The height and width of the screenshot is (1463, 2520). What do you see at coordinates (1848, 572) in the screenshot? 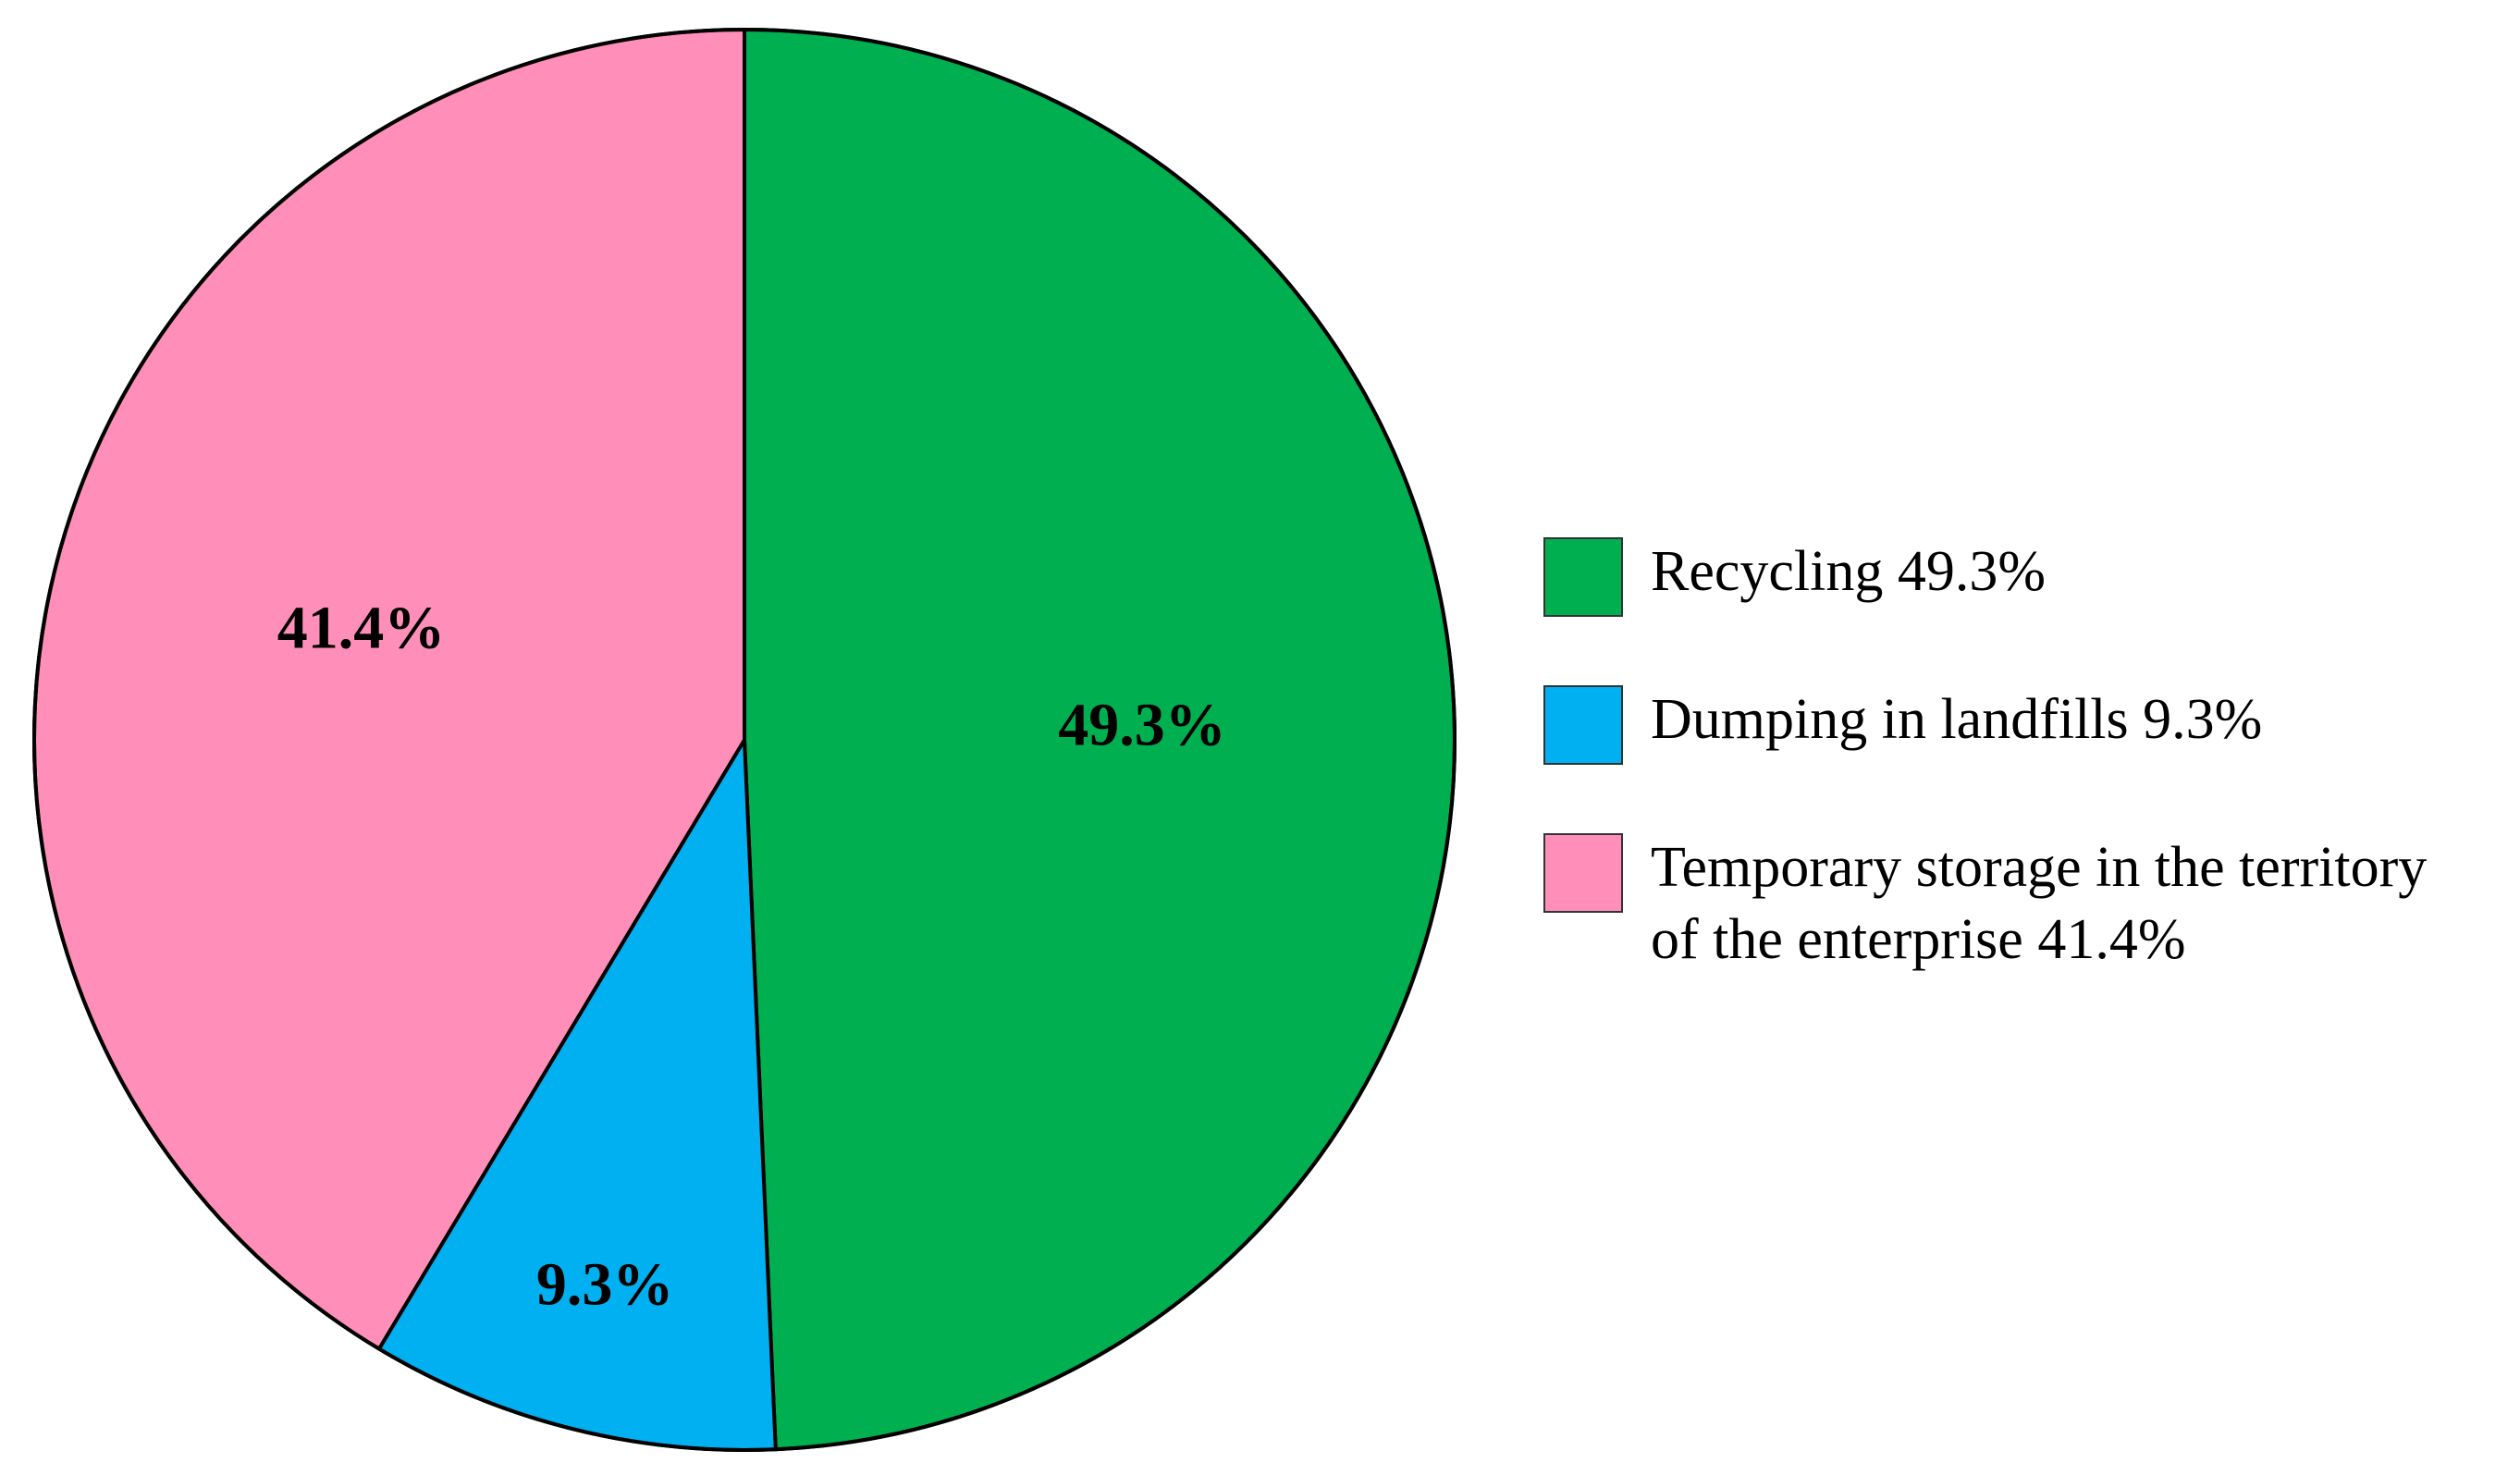
I see `legend-label-1-line-1: Recycling 49.3%` at bounding box center [1848, 572].